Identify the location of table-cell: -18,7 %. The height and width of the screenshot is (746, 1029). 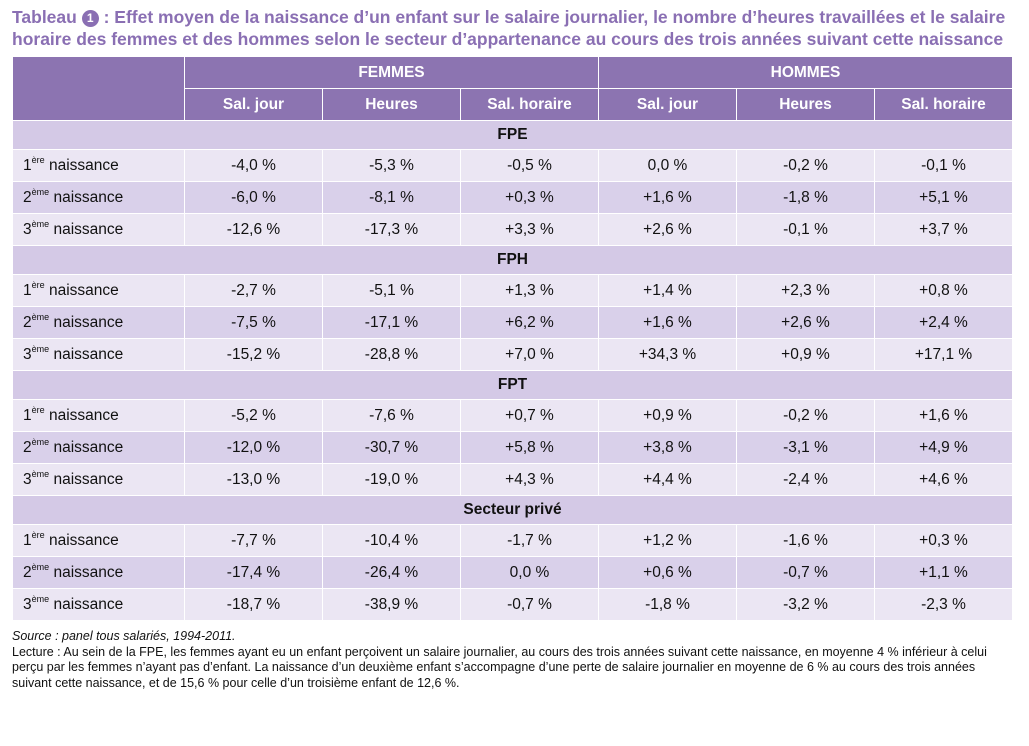
(253, 604).